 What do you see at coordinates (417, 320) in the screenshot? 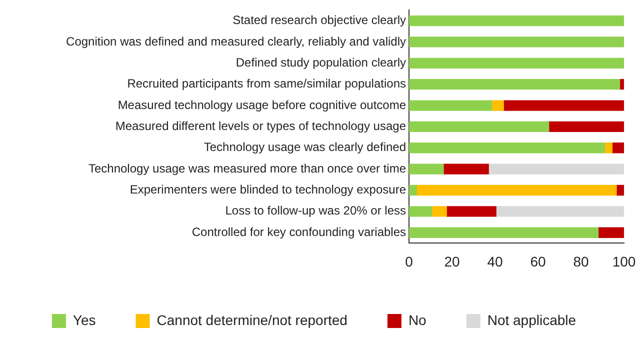
I see `legend-label: No` at bounding box center [417, 320].